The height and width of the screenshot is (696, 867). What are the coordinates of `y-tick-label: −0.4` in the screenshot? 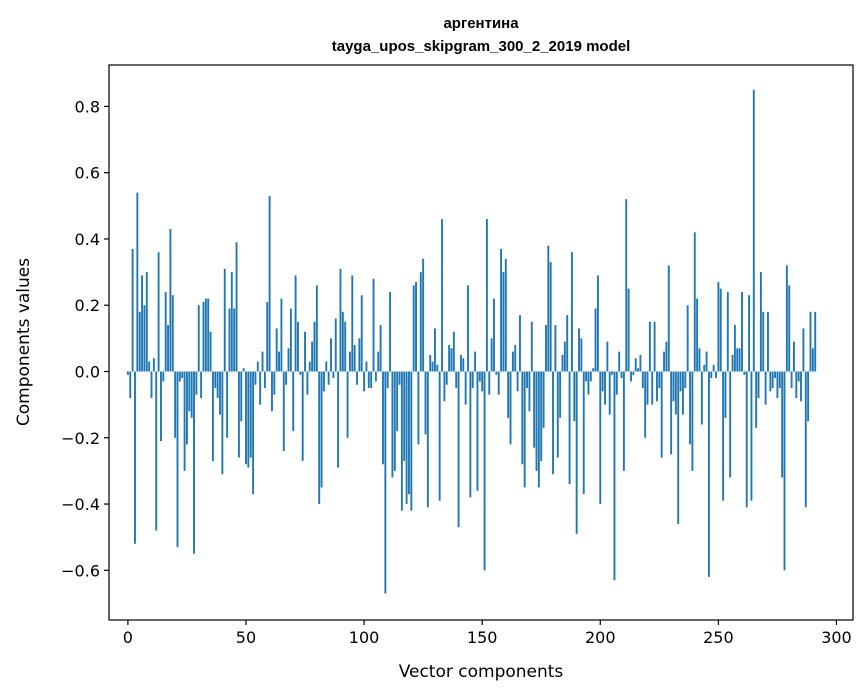 It's located at (80, 504).